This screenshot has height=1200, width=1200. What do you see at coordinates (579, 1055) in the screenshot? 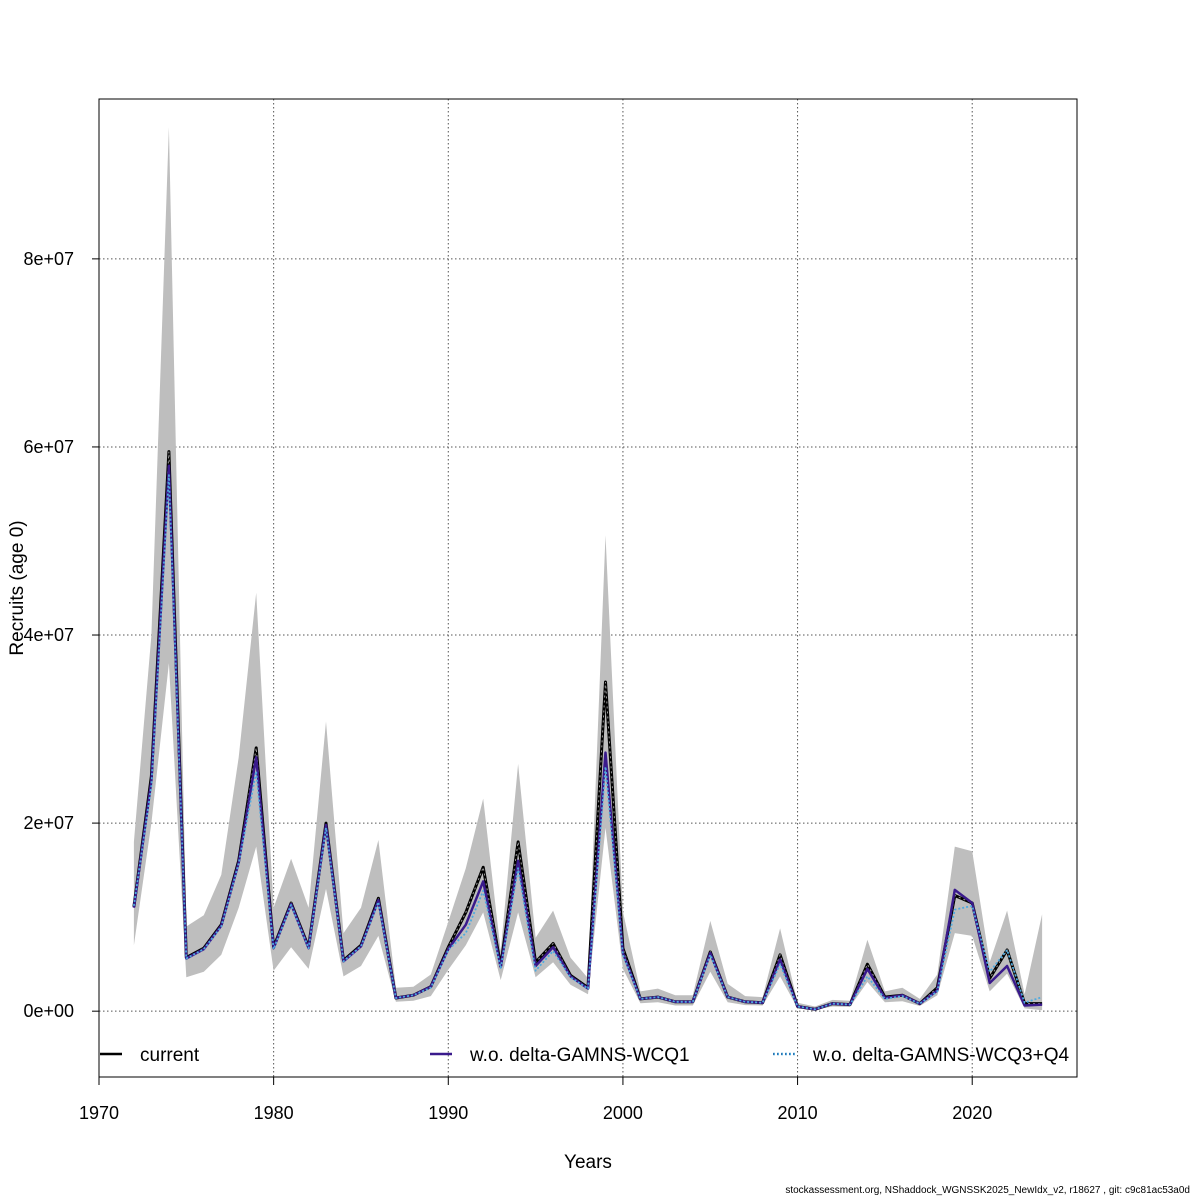
I see `legend-label-1: w.o. delta-GAMNS-WCQ1` at bounding box center [579, 1055].